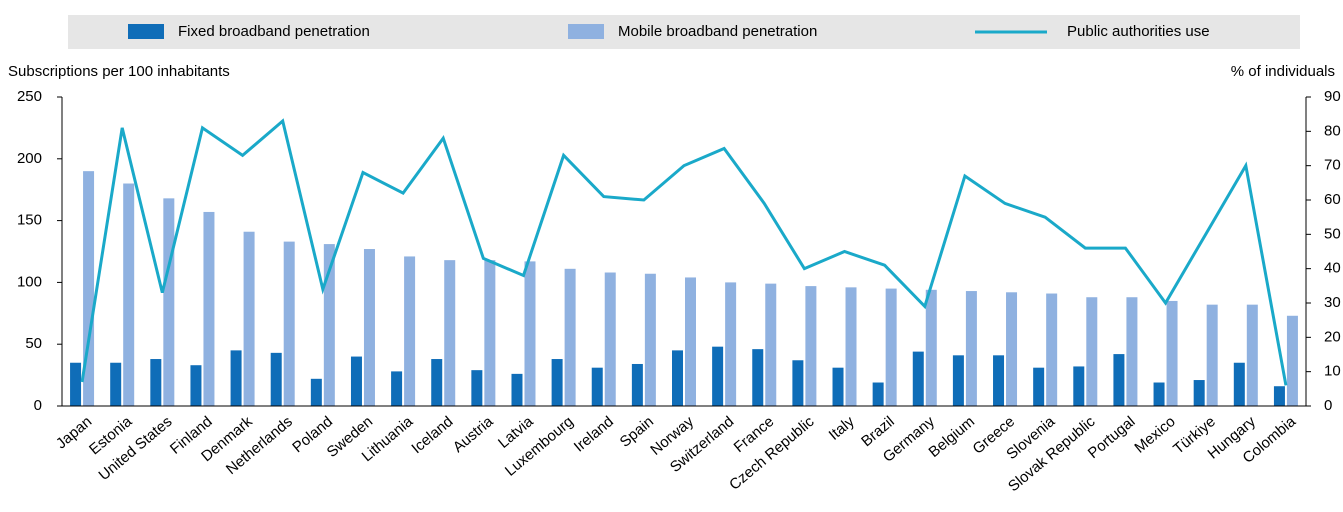  I want to click on y2-tick-label: 30, so click(1332, 302).